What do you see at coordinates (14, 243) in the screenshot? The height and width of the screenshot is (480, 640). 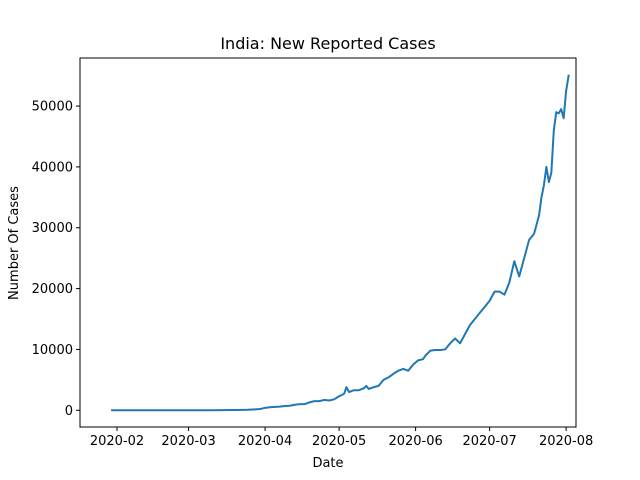 I see `y-axis-title: Number Of Cases` at bounding box center [14, 243].